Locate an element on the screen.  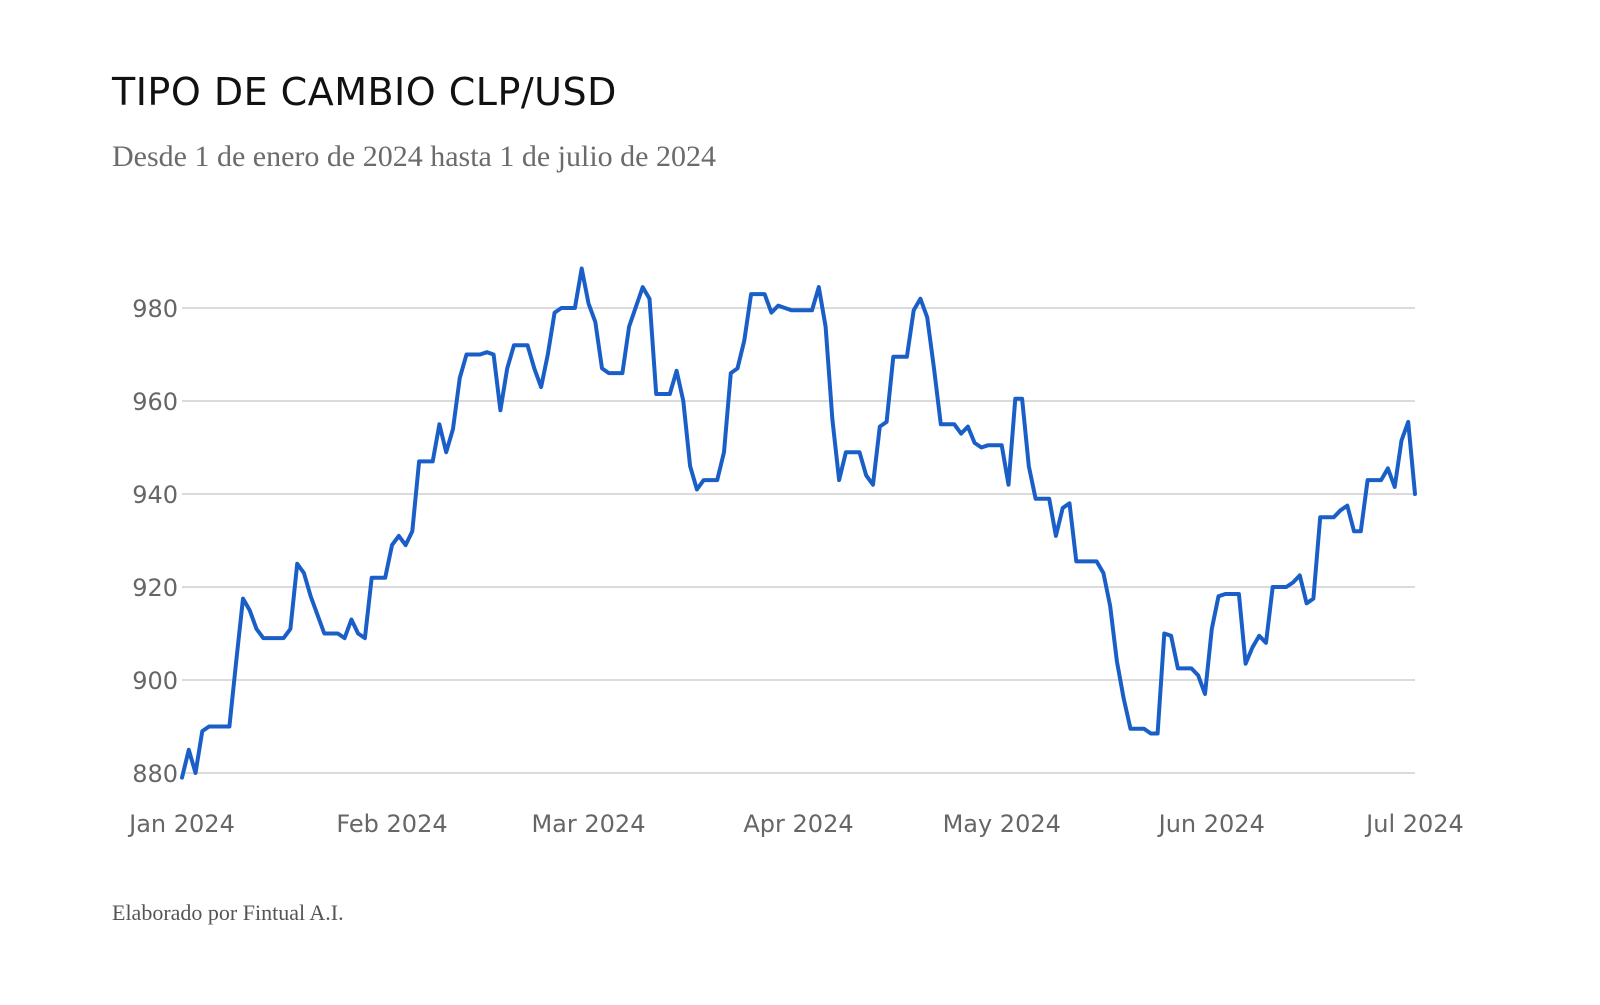
y-tick-label-880: 880 is located at coordinates (155, 774).